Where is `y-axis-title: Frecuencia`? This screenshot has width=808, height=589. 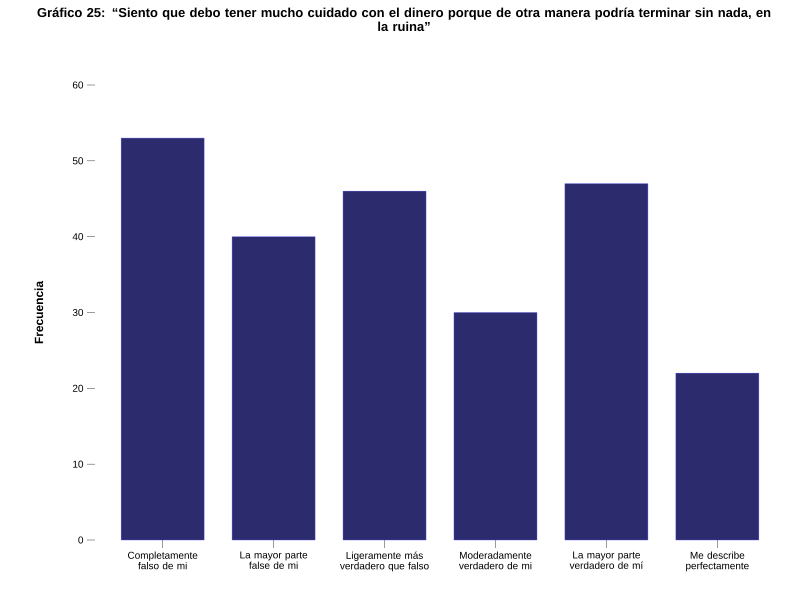
y-axis-title: Frecuencia is located at coordinates (39, 312).